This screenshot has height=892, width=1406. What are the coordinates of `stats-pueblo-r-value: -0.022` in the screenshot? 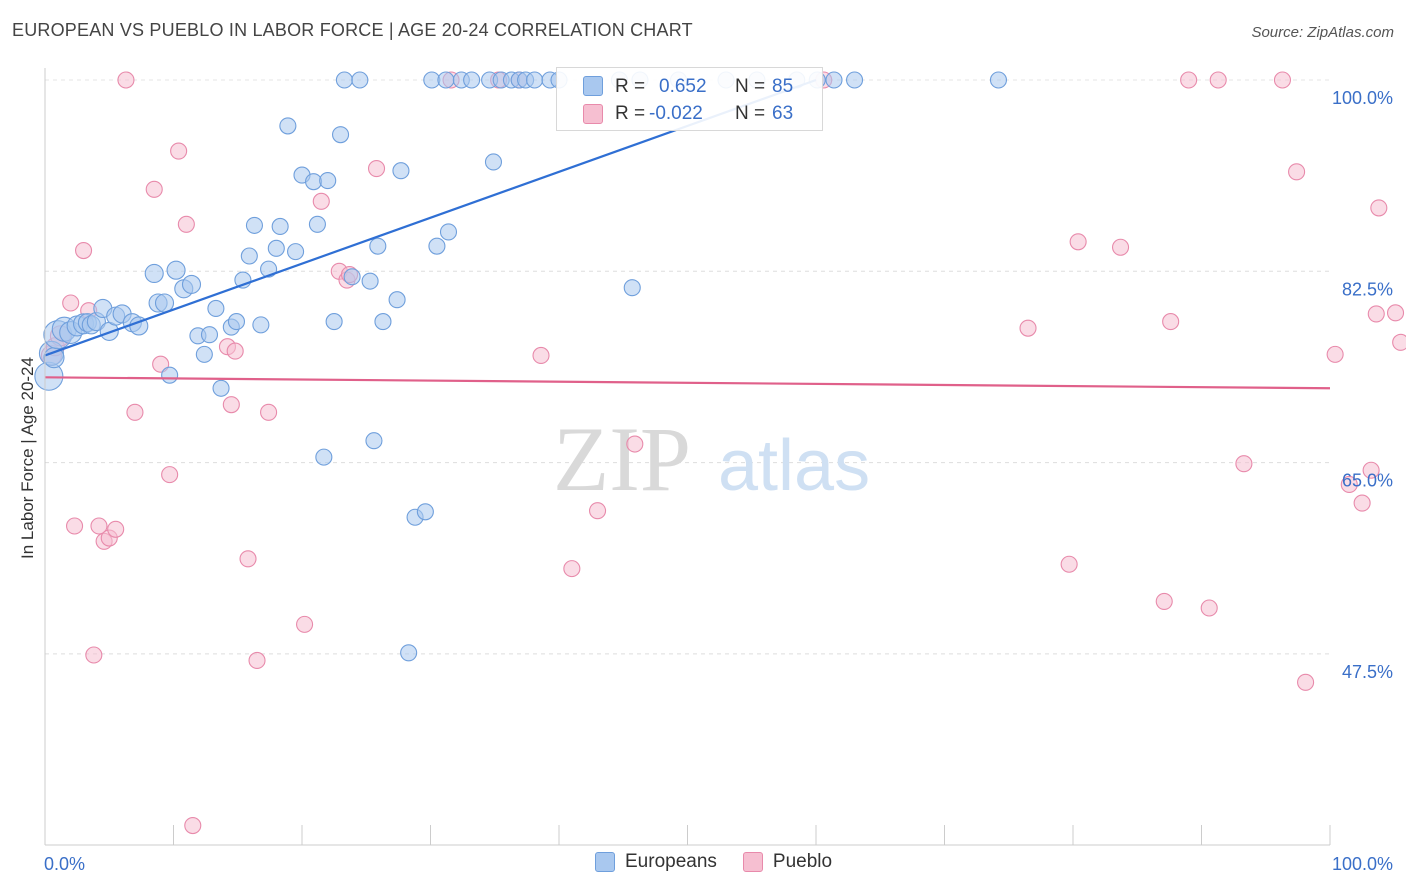 It's located at (676, 113).